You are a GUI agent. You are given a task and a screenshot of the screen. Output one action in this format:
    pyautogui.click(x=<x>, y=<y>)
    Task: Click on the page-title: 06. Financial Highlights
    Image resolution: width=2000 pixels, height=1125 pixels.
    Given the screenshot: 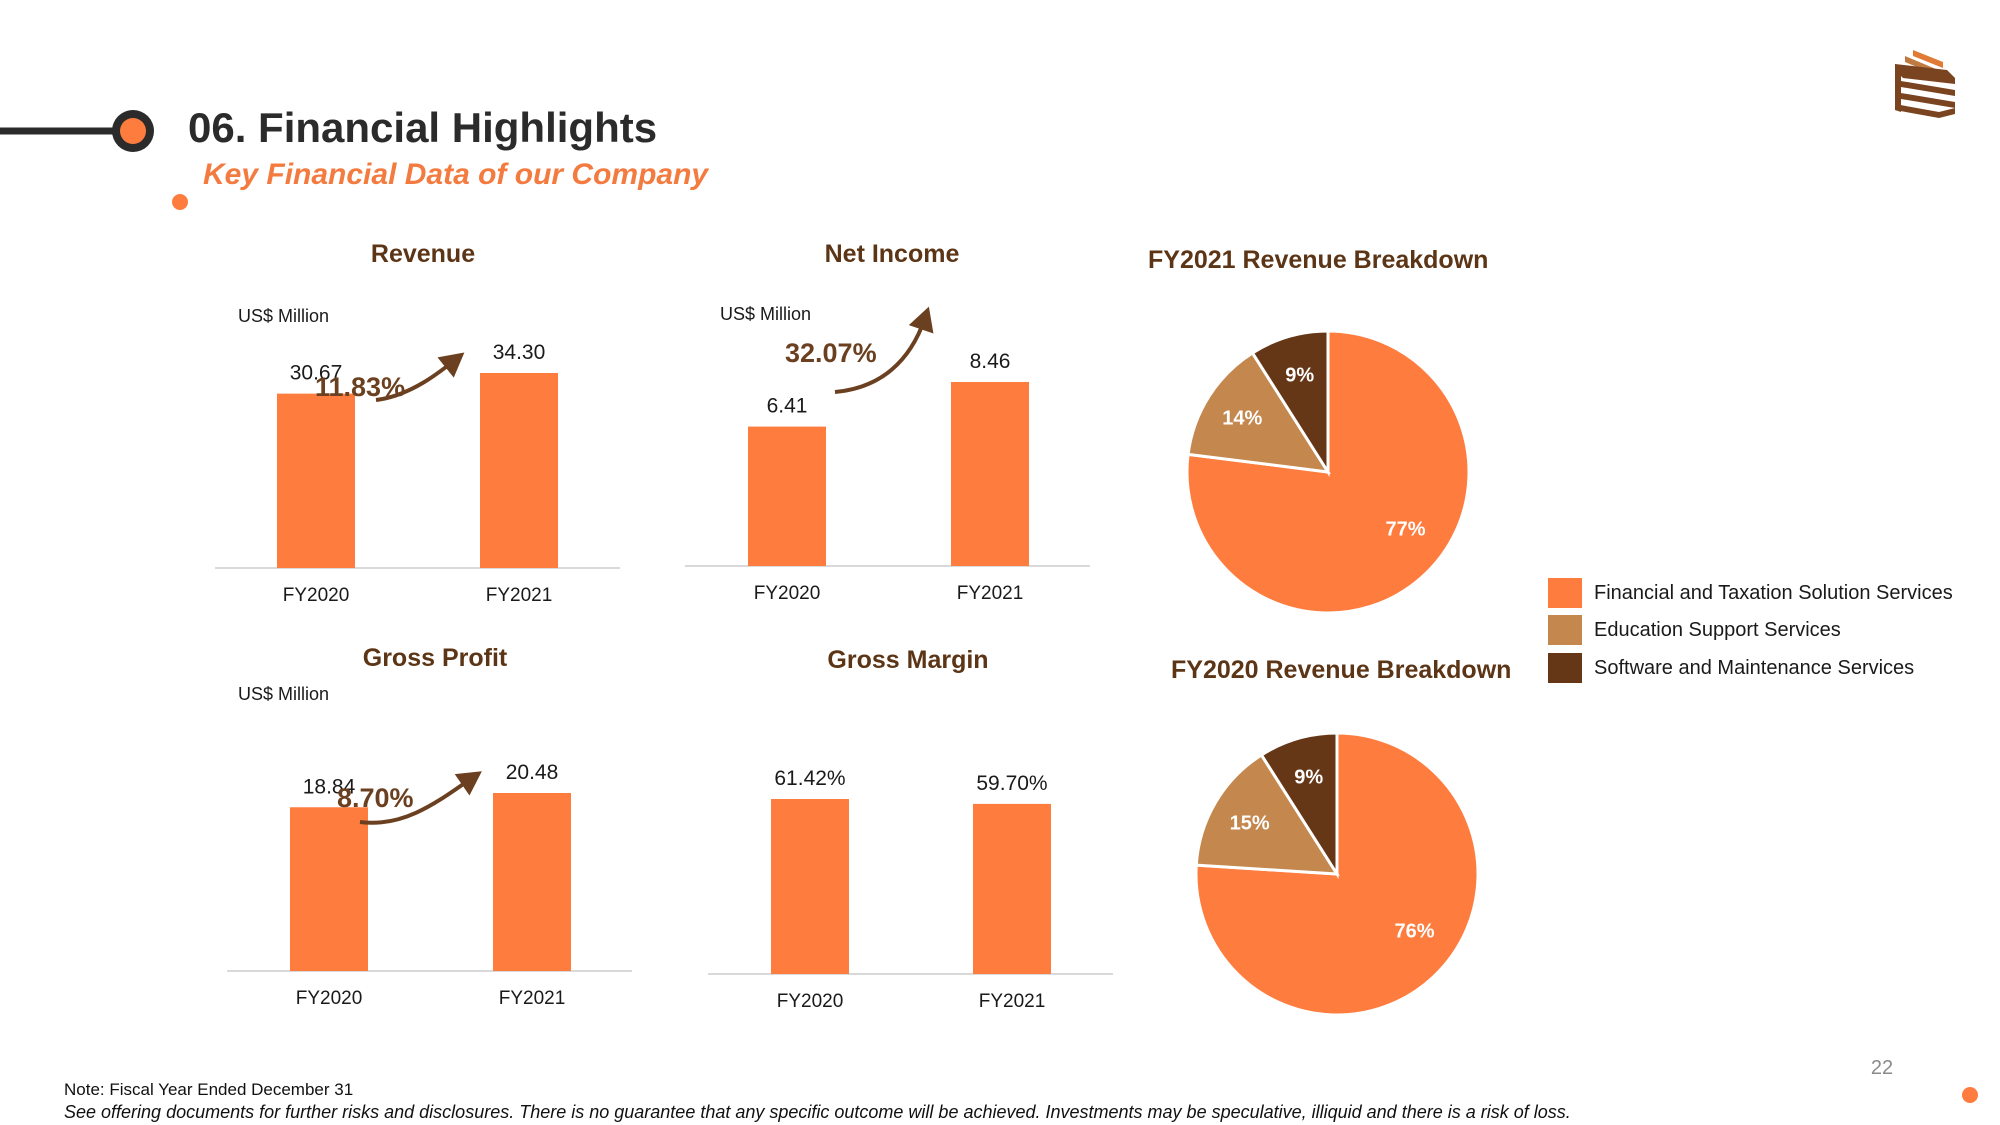 What is the action you would take?
    pyautogui.click(x=423, y=127)
    